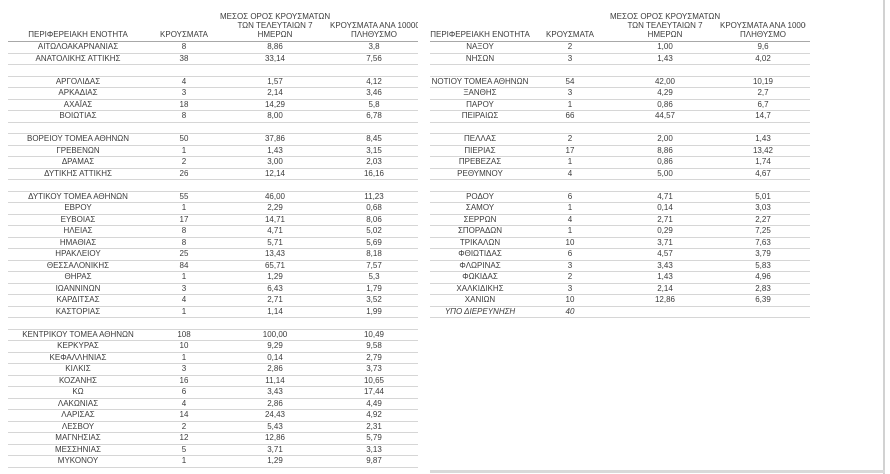 Image resolution: width=890 pixels, height=474 pixels. Describe the element at coordinates (480, 265) in the screenshot. I see `region-name: ΦΛΩΡΙΝΑΣ` at that location.